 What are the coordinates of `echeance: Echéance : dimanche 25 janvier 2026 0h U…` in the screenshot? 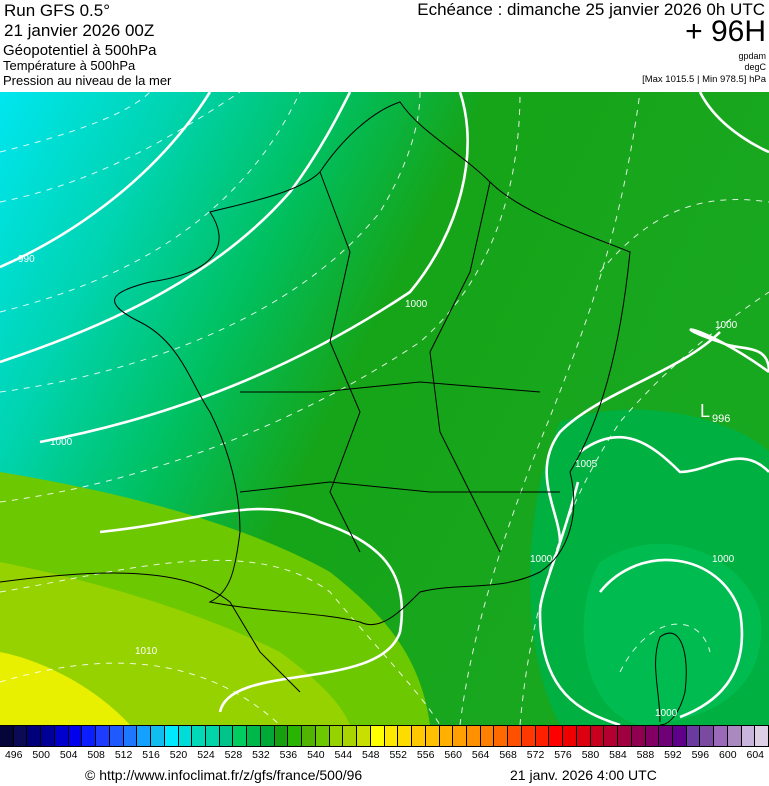 It's located at (591, 9).